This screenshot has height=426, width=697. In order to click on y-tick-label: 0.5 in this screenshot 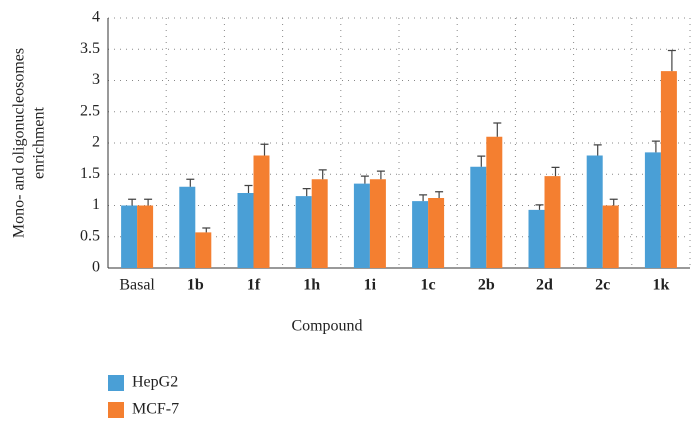, I will do `click(90, 235)`.